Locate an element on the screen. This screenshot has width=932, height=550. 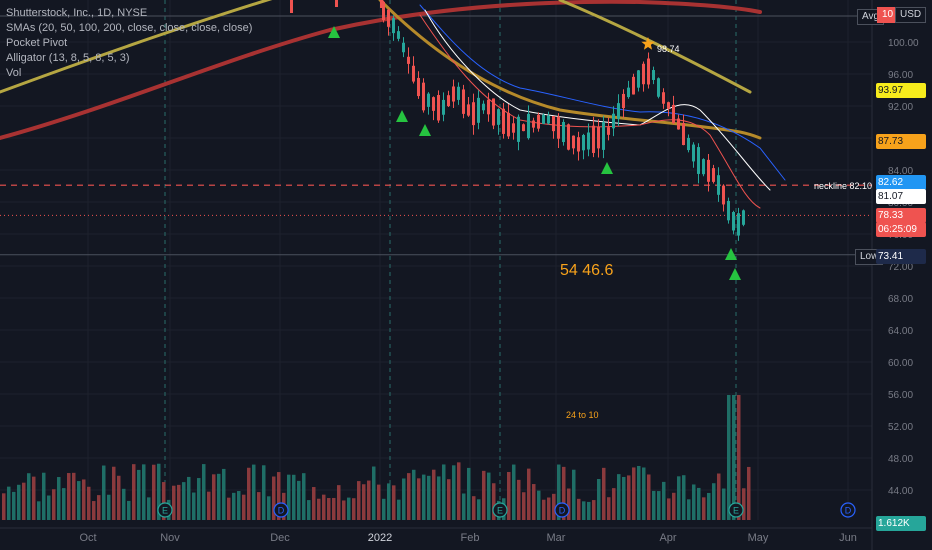
x-tick-label: Jun is located at coordinates (848, 538).